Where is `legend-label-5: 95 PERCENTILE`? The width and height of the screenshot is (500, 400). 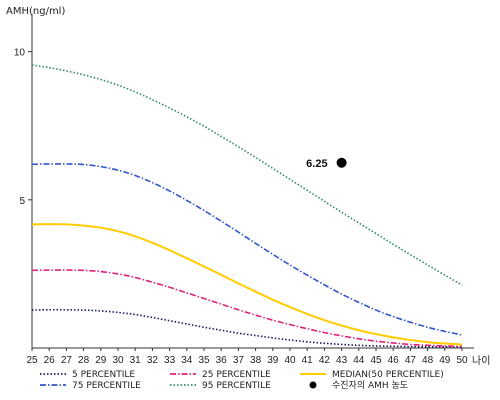 legend-label-5: 95 PERCENTILE is located at coordinates (236, 386).